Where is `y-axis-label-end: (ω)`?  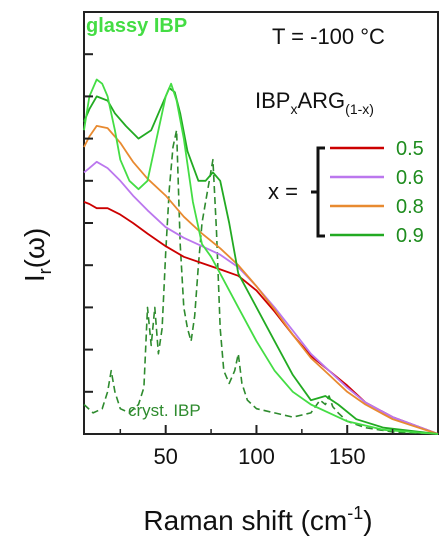 y-axis-label-end: (ω) is located at coordinates (34, 248).